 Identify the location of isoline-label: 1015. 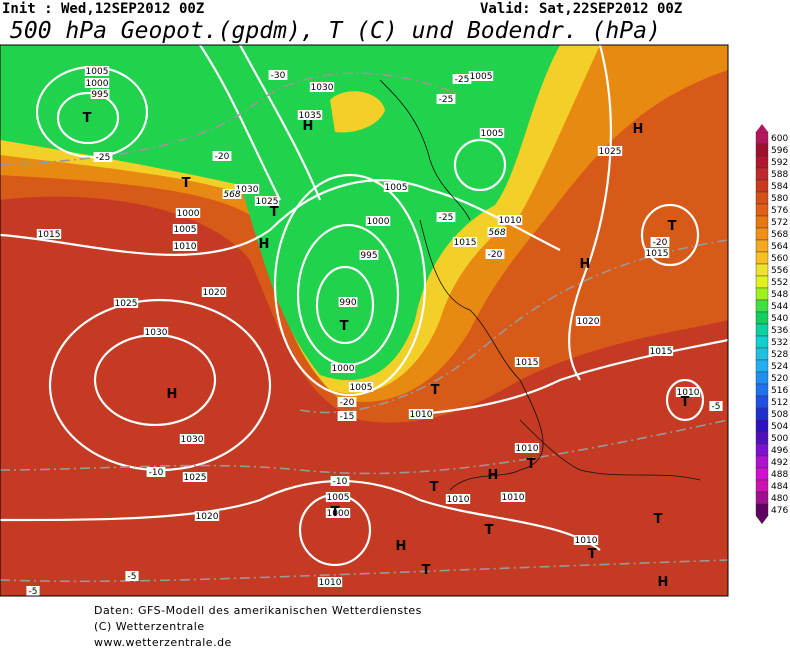
(49, 235).